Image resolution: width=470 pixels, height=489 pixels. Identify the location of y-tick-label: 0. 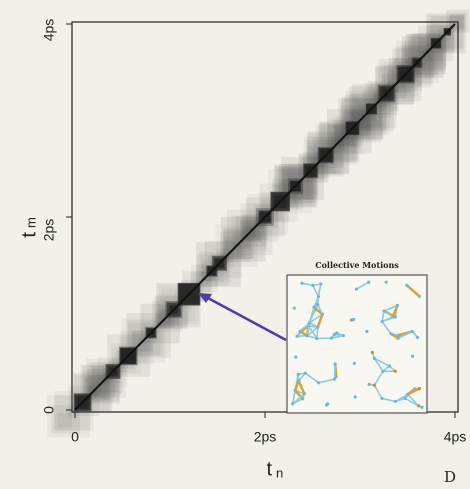
(49, 410).